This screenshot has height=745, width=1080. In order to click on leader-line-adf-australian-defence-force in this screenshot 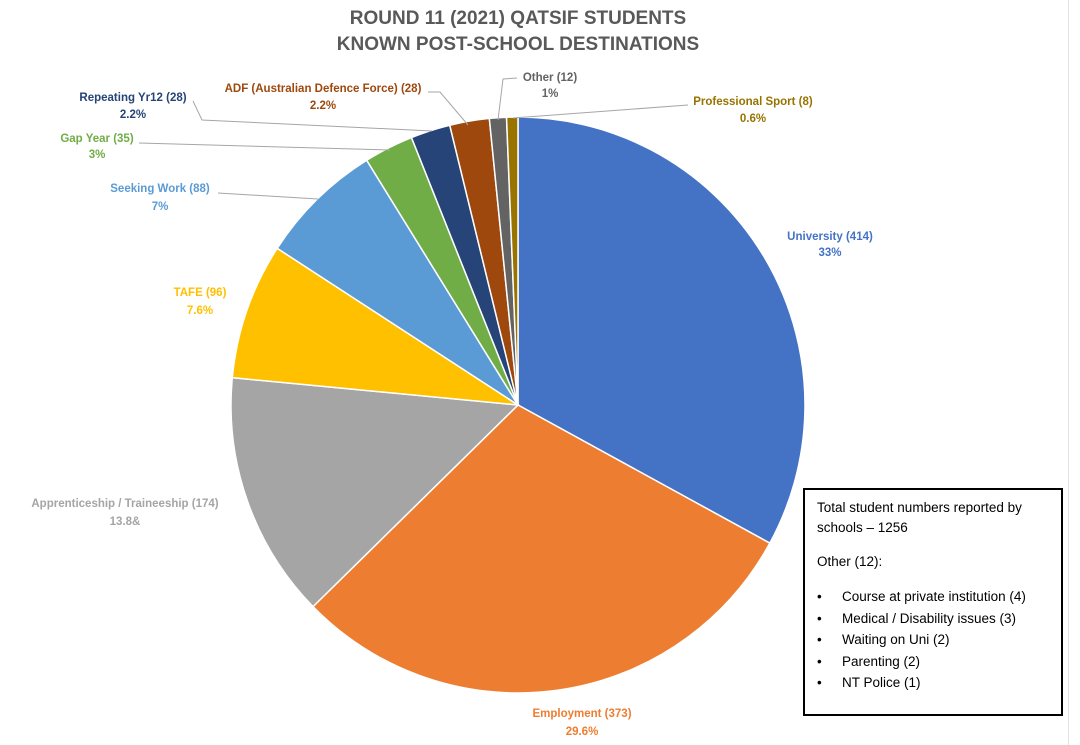, I will do `click(448, 108)`.